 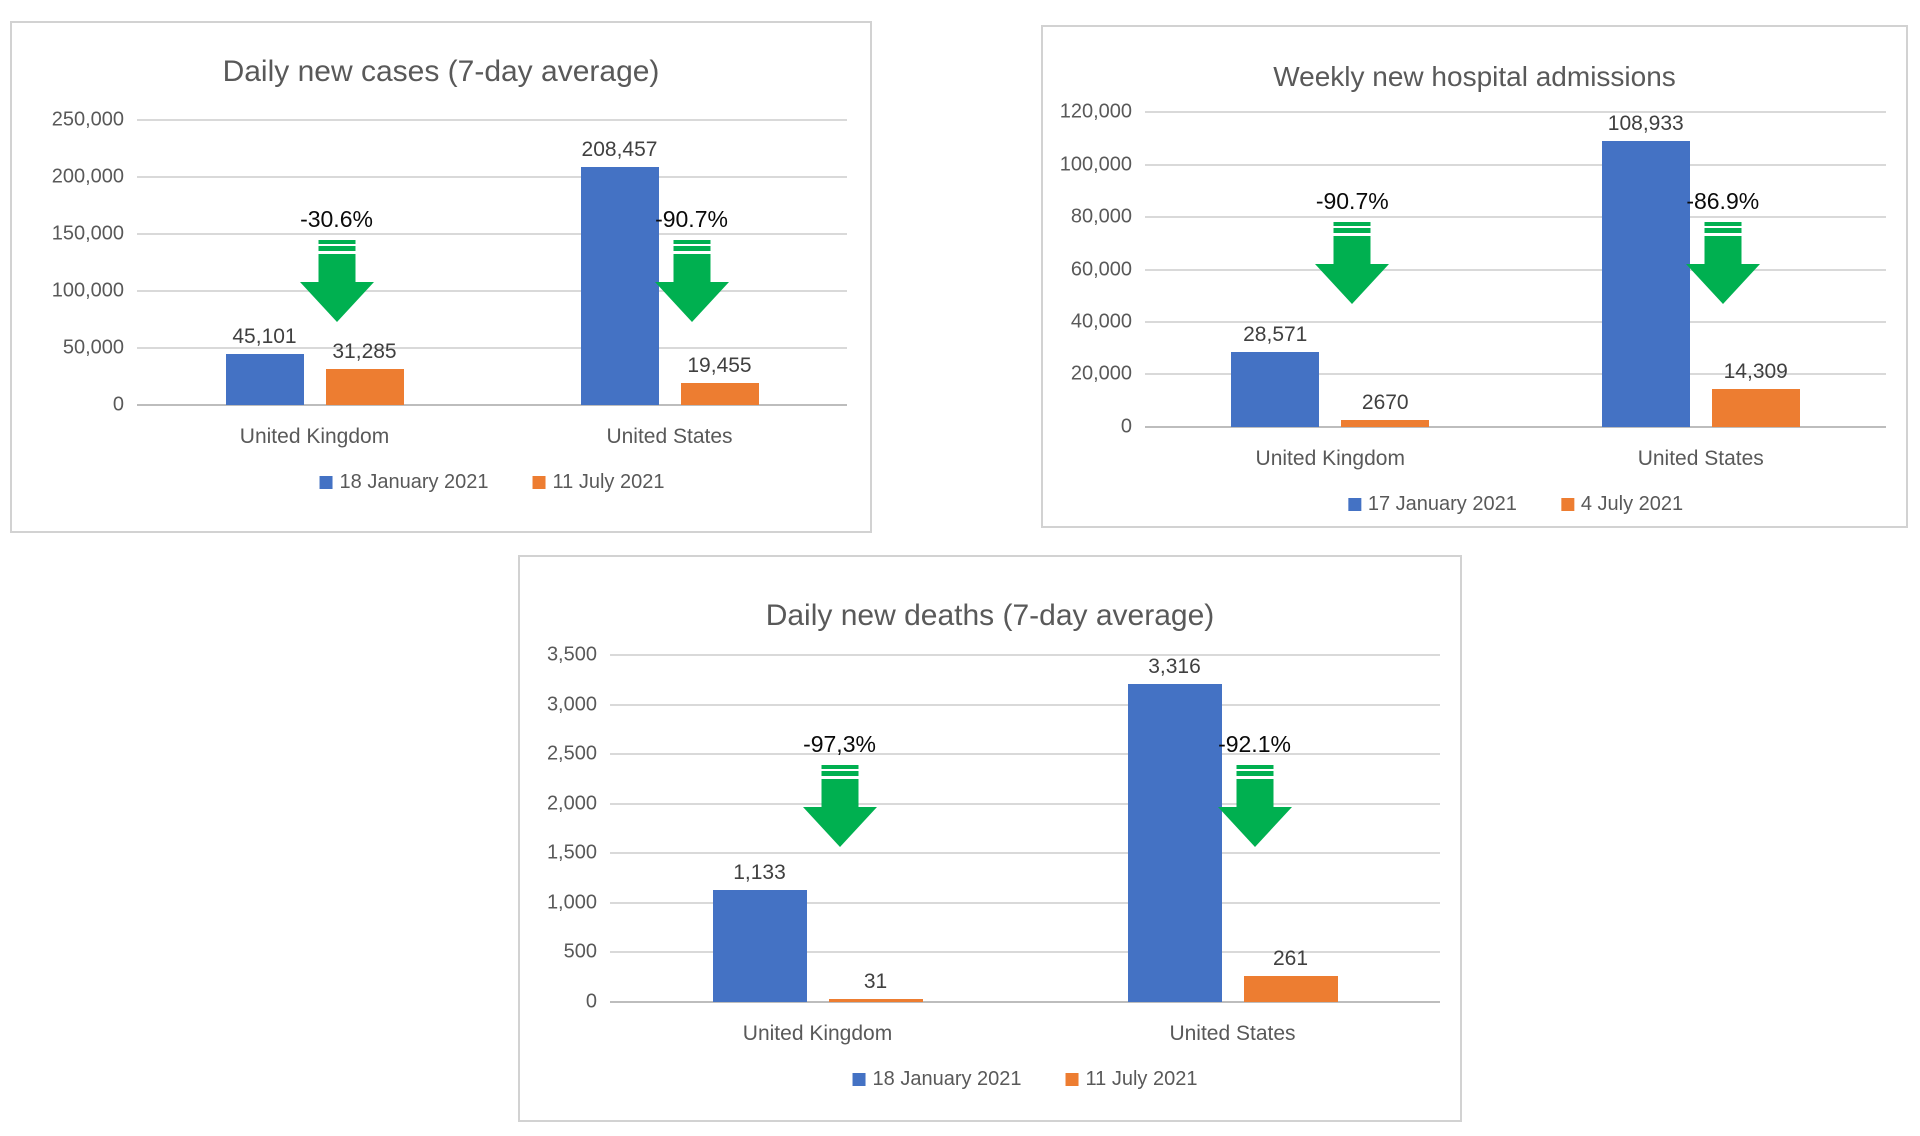 What do you see at coordinates (1755, 408) in the screenshot?
I see `admissions-us-jul-bar` at bounding box center [1755, 408].